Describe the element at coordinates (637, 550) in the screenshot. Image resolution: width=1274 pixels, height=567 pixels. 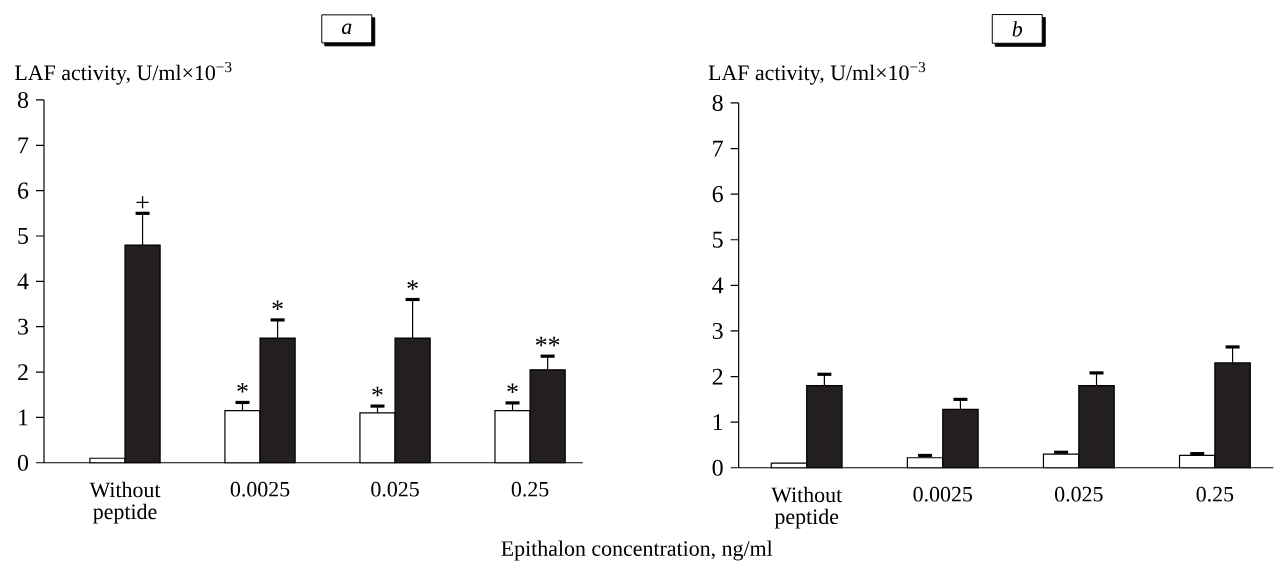
I see `x-axis-title: Epithalon concentration, ng/ml` at that location.